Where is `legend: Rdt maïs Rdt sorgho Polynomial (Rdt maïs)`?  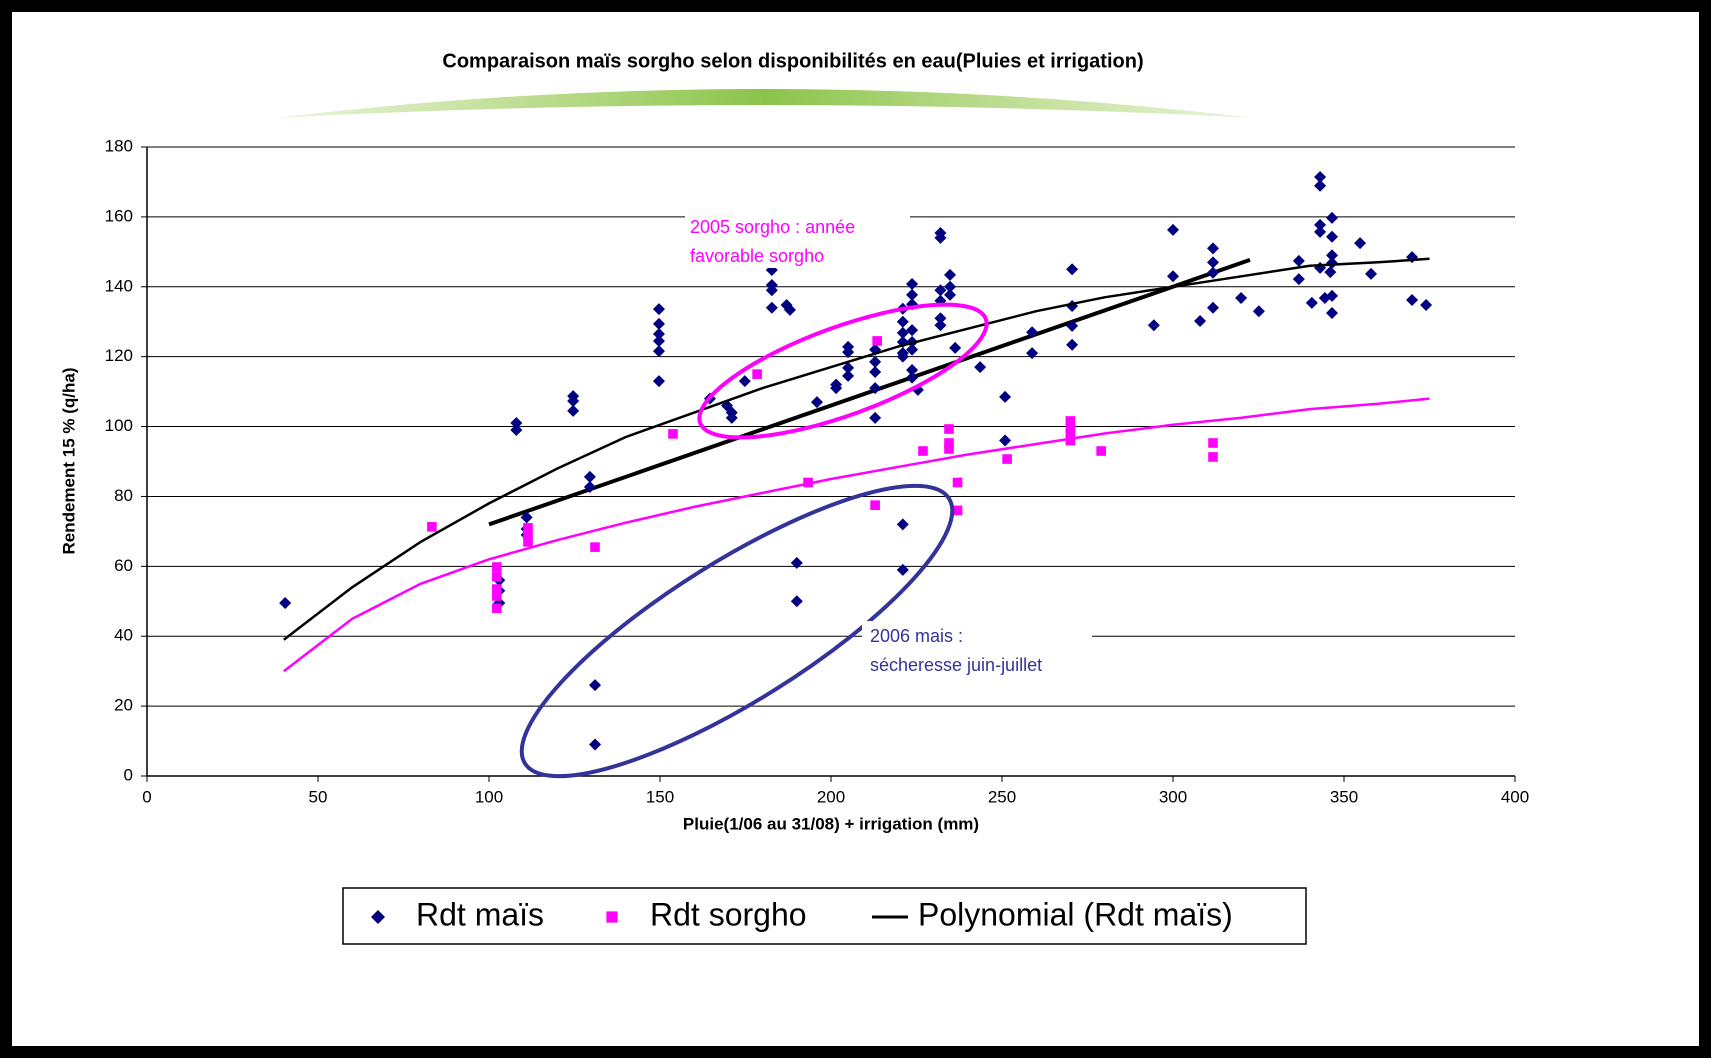 legend: Rdt maïs Rdt sorgho Polynomial (Rdt maïs) is located at coordinates (802, 914).